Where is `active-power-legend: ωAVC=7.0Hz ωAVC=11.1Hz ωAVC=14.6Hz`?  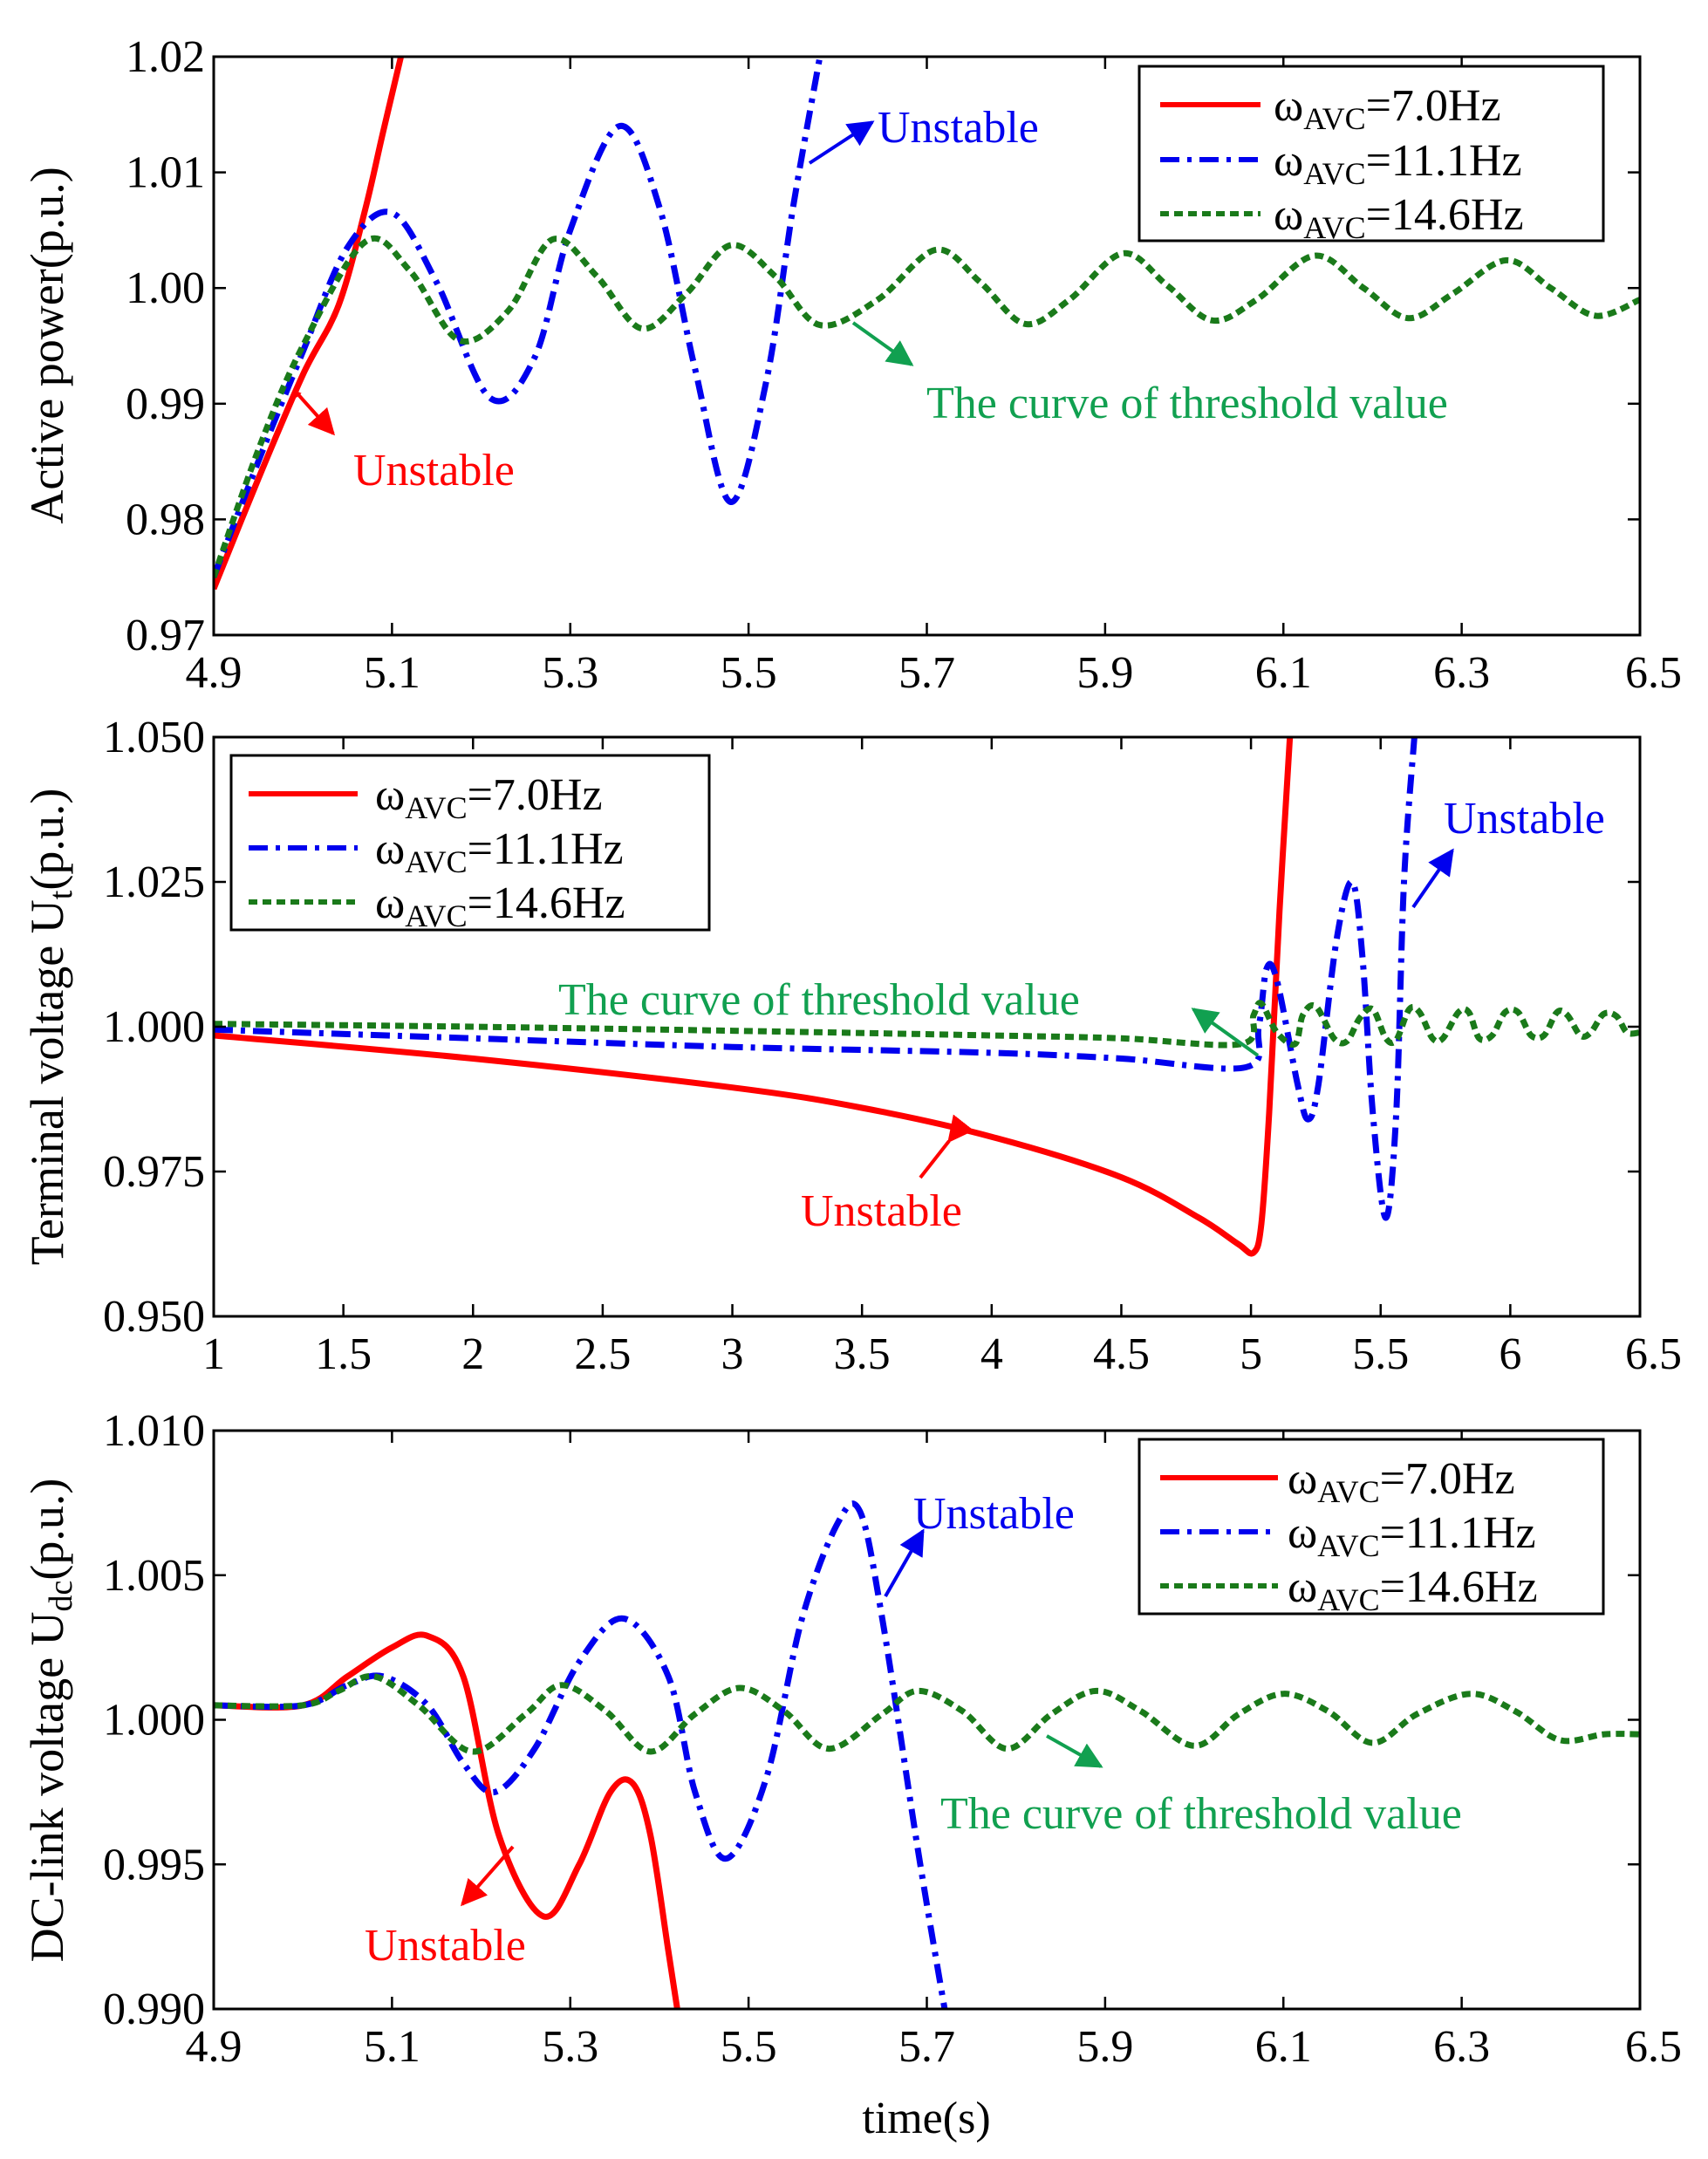 active-power-legend: ωAVC=7.0Hz ωAVC=11.1Hz ωAVC=14.6Hz is located at coordinates (1371, 155).